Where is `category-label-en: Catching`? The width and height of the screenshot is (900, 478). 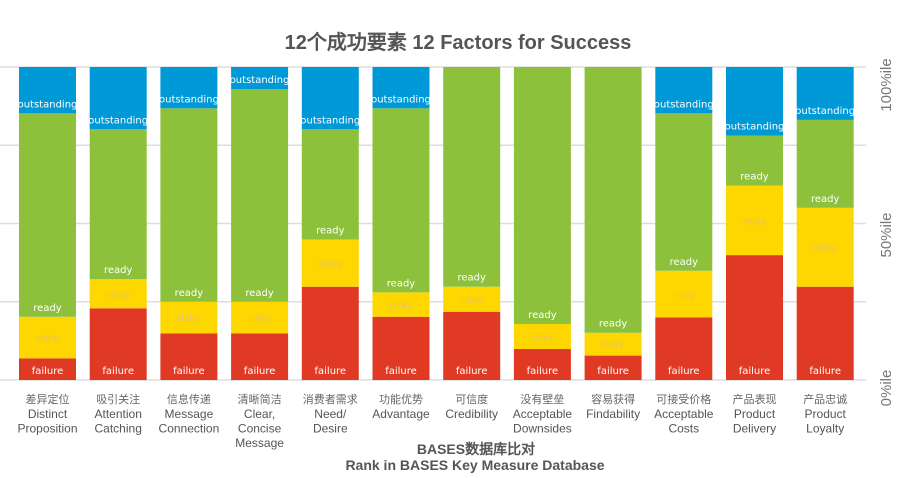
category-label-en: Catching is located at coordinates (118, 429).